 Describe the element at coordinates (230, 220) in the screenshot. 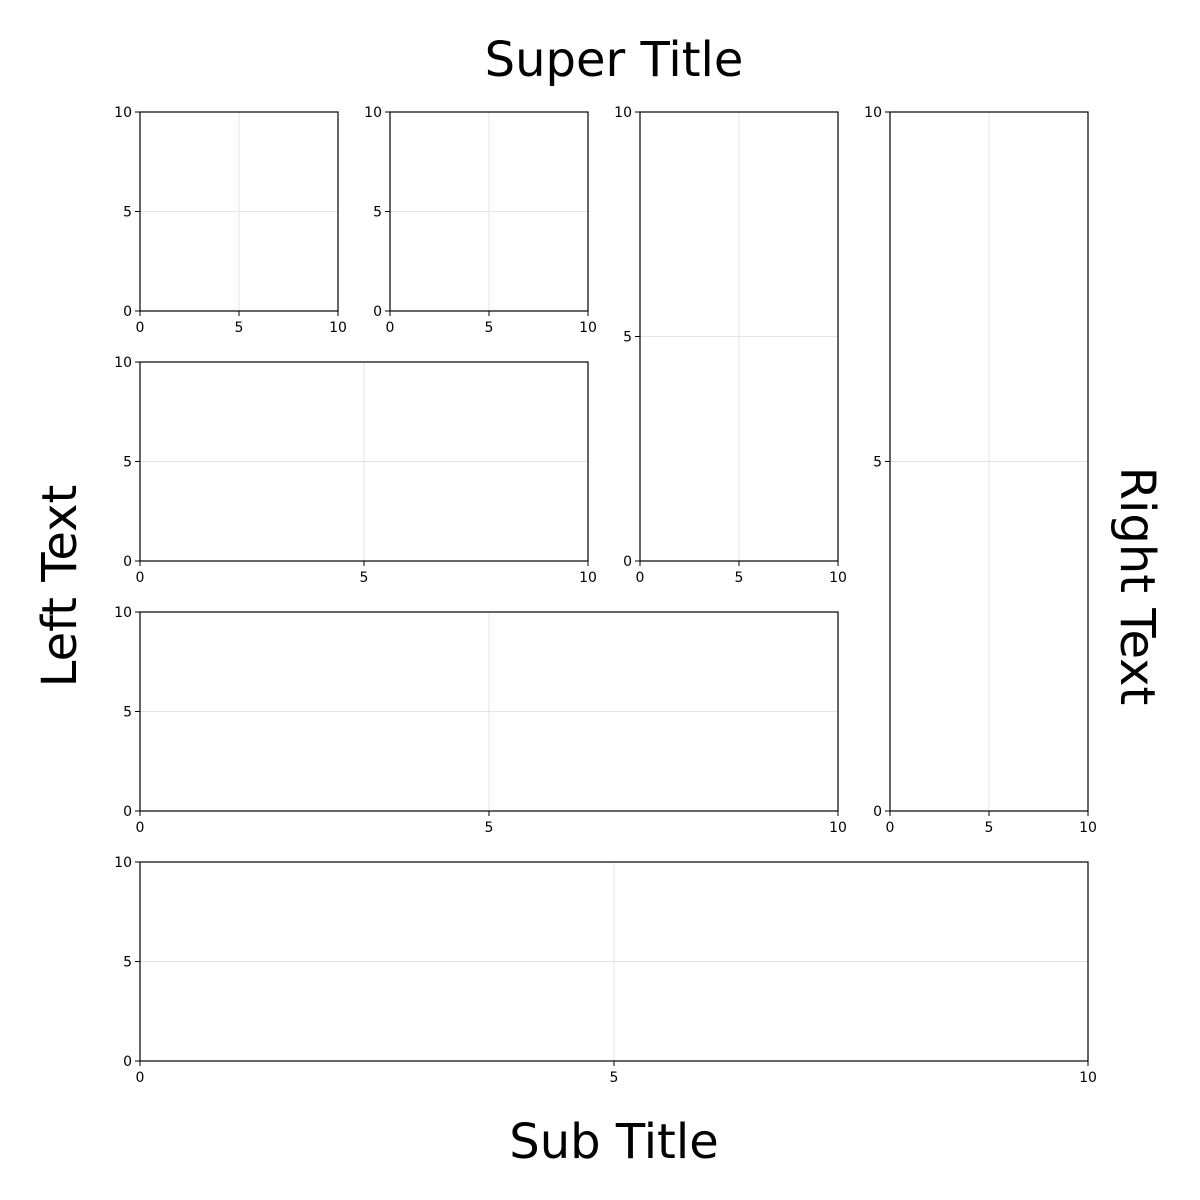

I see `subplot-1: 0 5 10 0 5 10` at that location.